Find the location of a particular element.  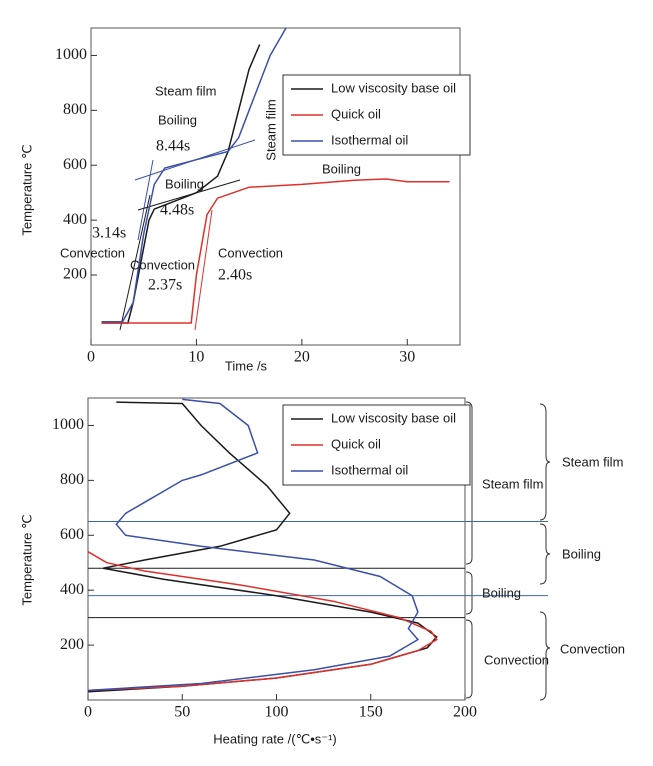

annotation: 4.48s is located at coordinates (177, 210).